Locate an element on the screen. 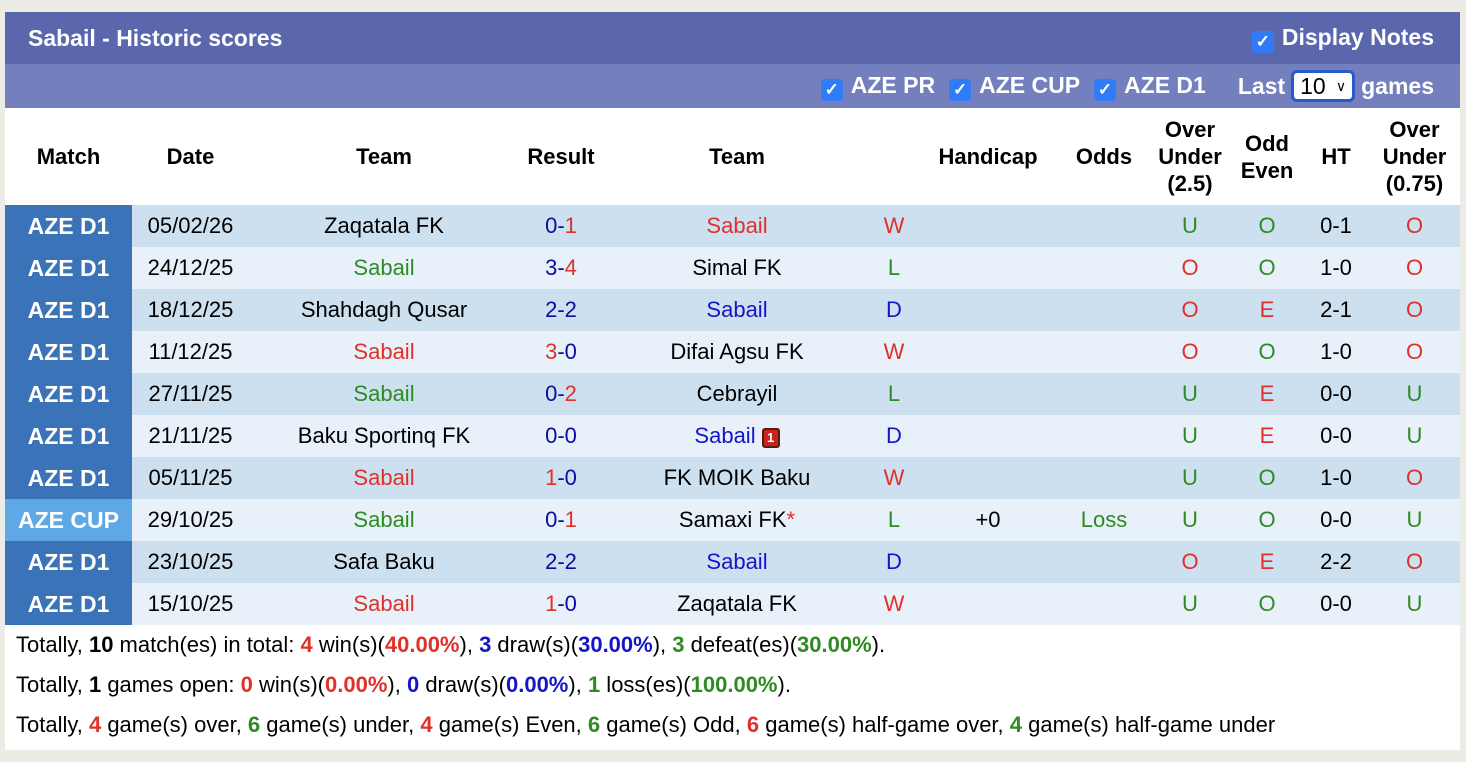  away-team: Simal FK is located at coordinates (737, 268).